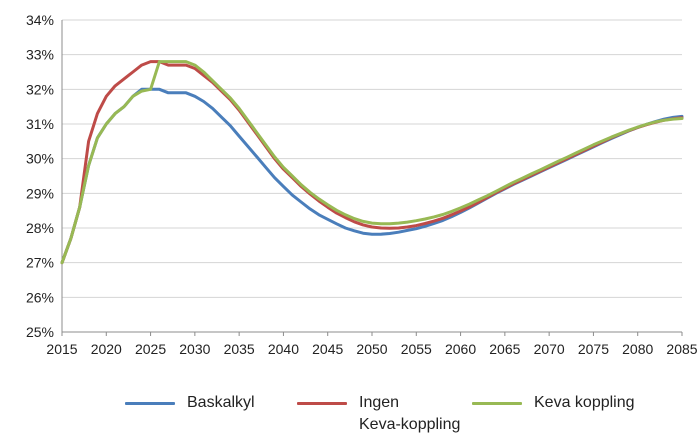 The height and width of the screenshot is (437, 697). I want to click on x-tick-label: 2015, so click(61, 349).